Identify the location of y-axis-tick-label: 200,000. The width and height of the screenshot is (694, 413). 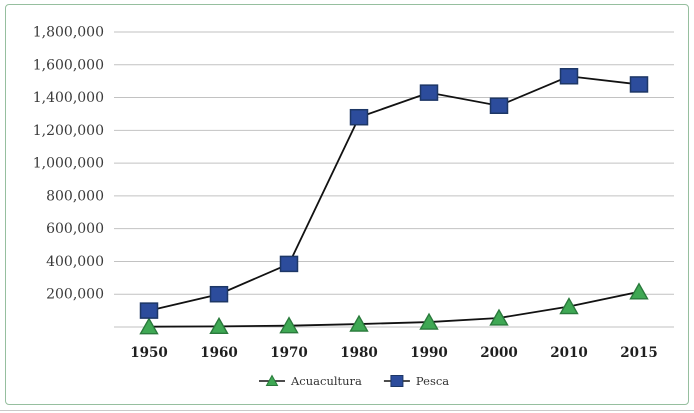
(75, 295).